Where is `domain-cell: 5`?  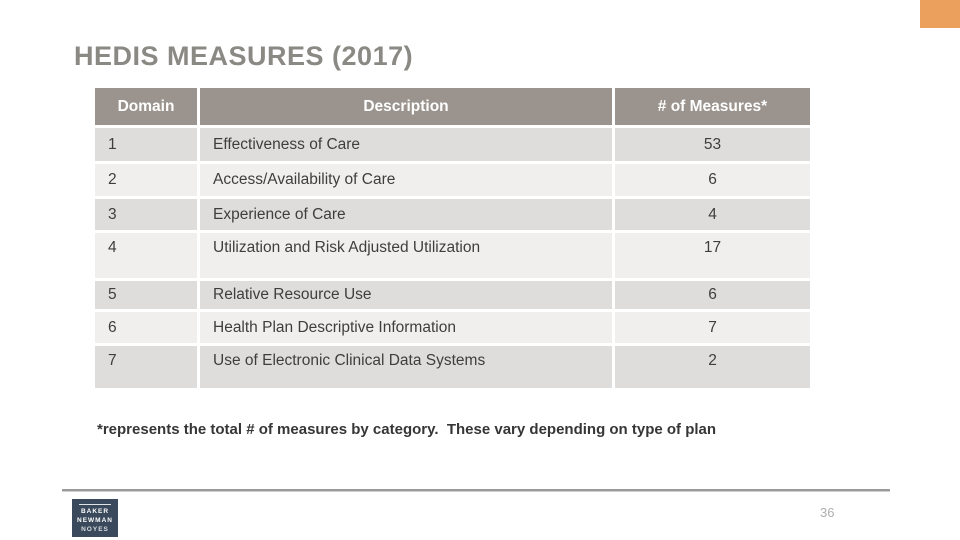 domain-cell: 5 is located at coordinates (146, 295).